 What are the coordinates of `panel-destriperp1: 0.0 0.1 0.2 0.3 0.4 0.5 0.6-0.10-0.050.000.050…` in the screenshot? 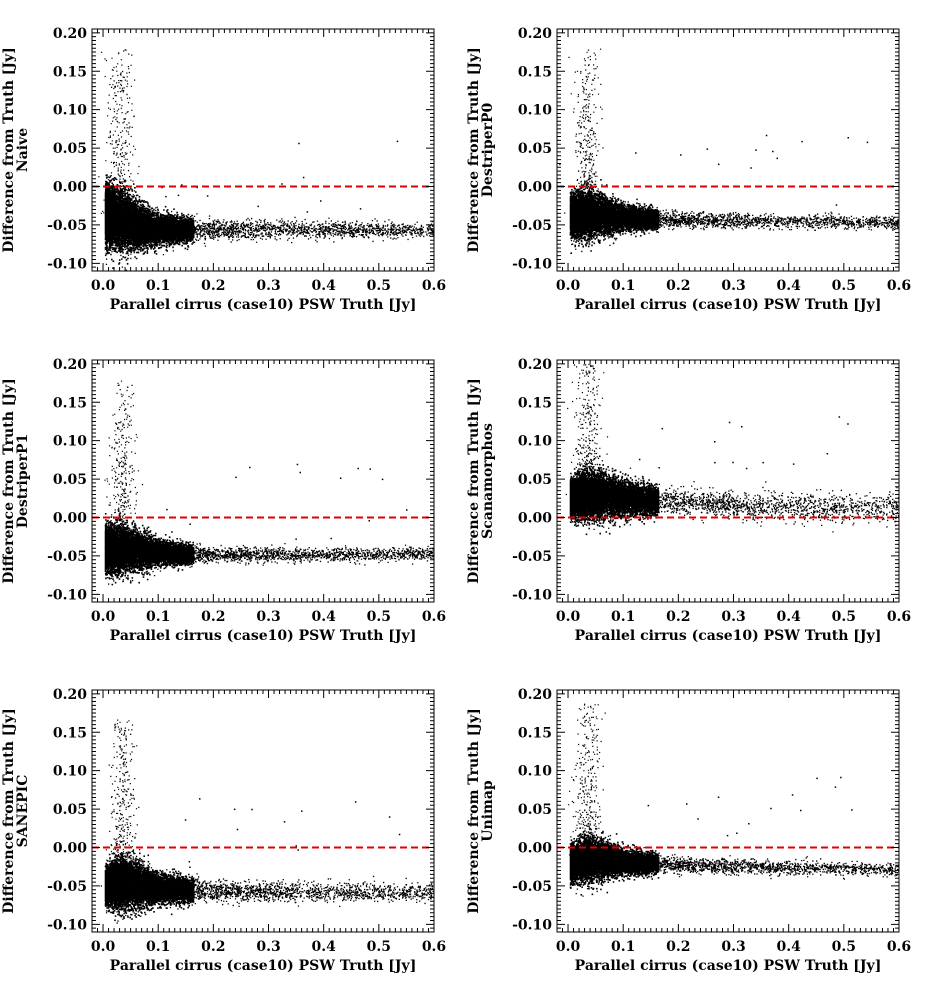 It's located at (223, 500).